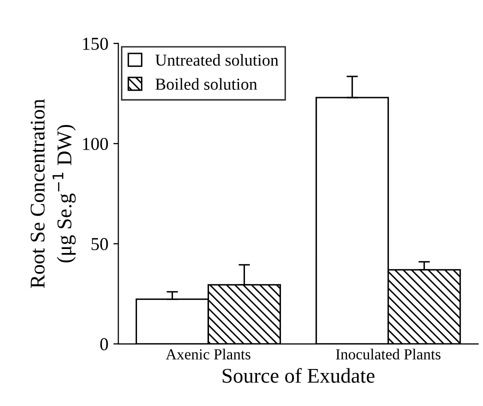  Describe the element at coordinates (104, 344) in the screenshot. I see `y-tick-label: 0` at that location.